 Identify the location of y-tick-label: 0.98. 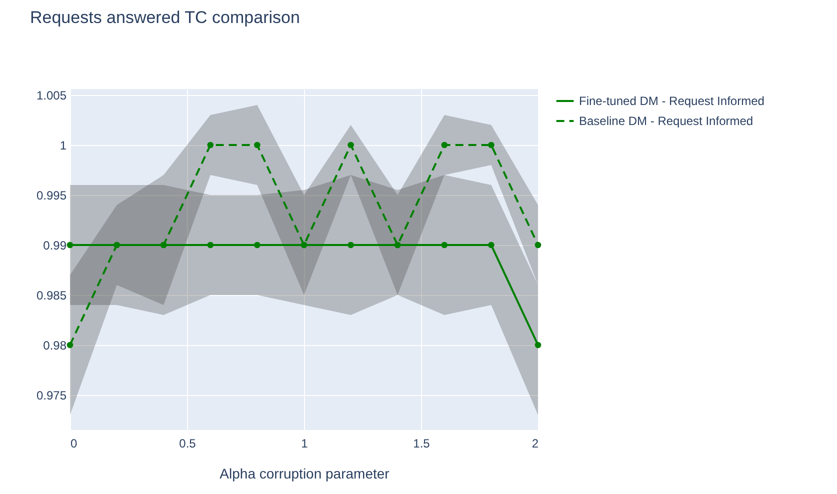
(55, 345).